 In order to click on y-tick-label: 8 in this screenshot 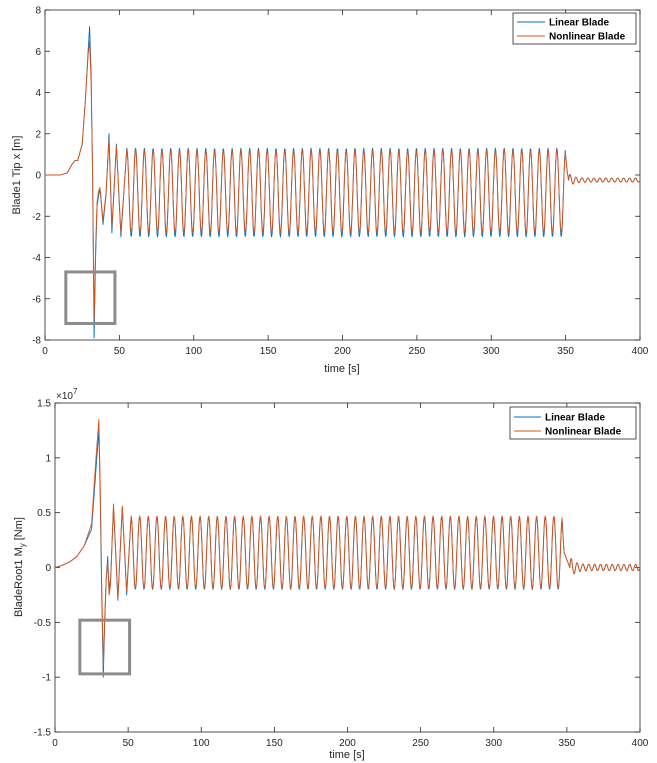, I will do `click(38, 11)`.